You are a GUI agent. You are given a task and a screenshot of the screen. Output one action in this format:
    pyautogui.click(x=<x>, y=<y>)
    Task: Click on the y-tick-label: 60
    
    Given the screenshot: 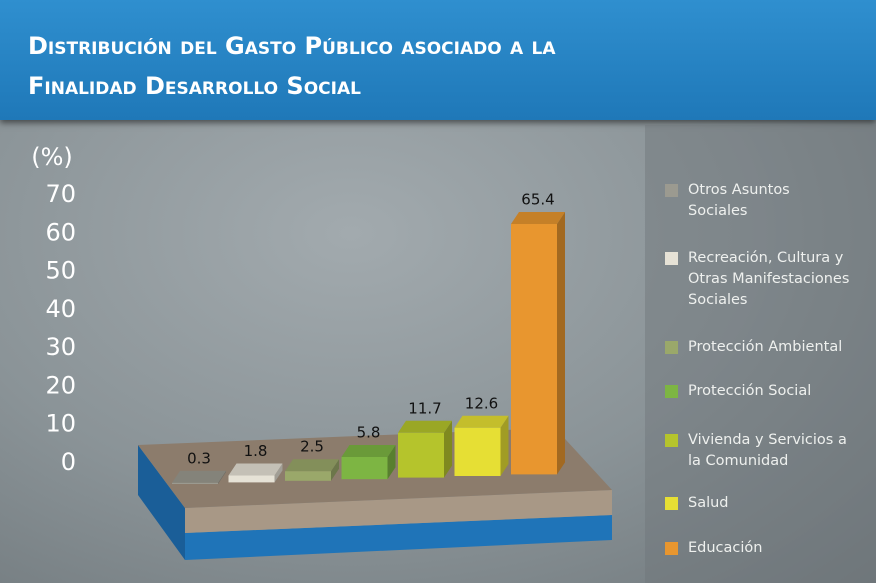 What is the action you would take?
    pyautogui.click(x=60, y=232)
    